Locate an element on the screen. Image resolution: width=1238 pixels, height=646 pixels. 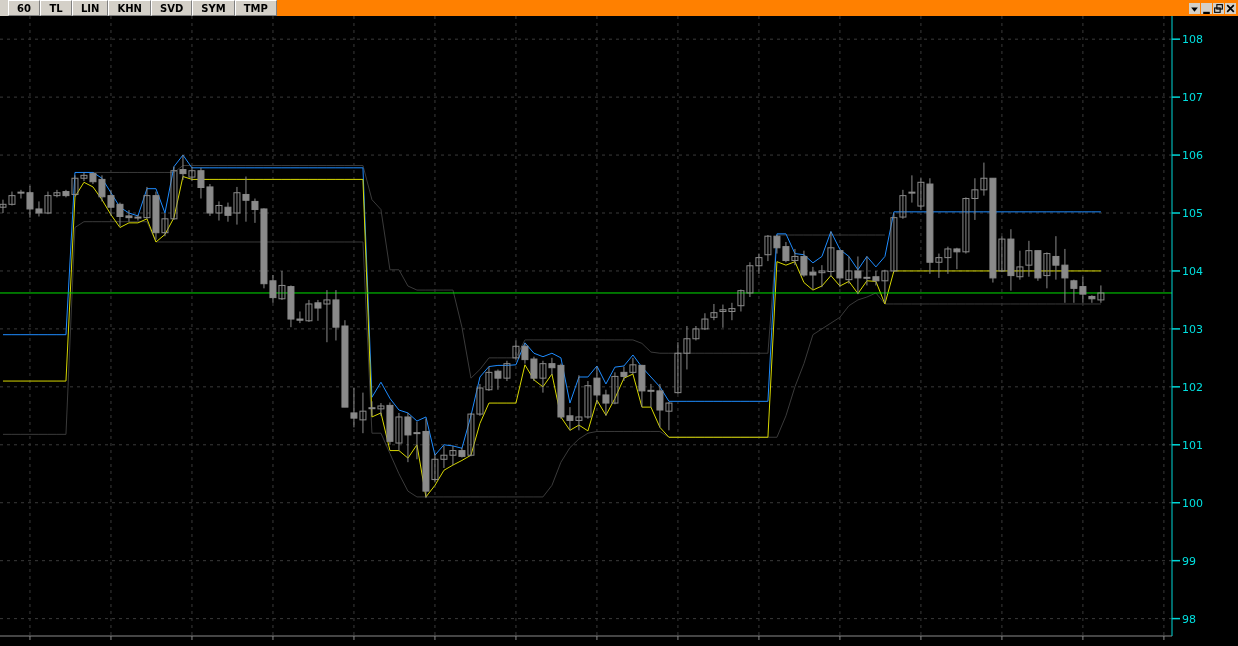
text: KHN is located at coordinates (129, 8).